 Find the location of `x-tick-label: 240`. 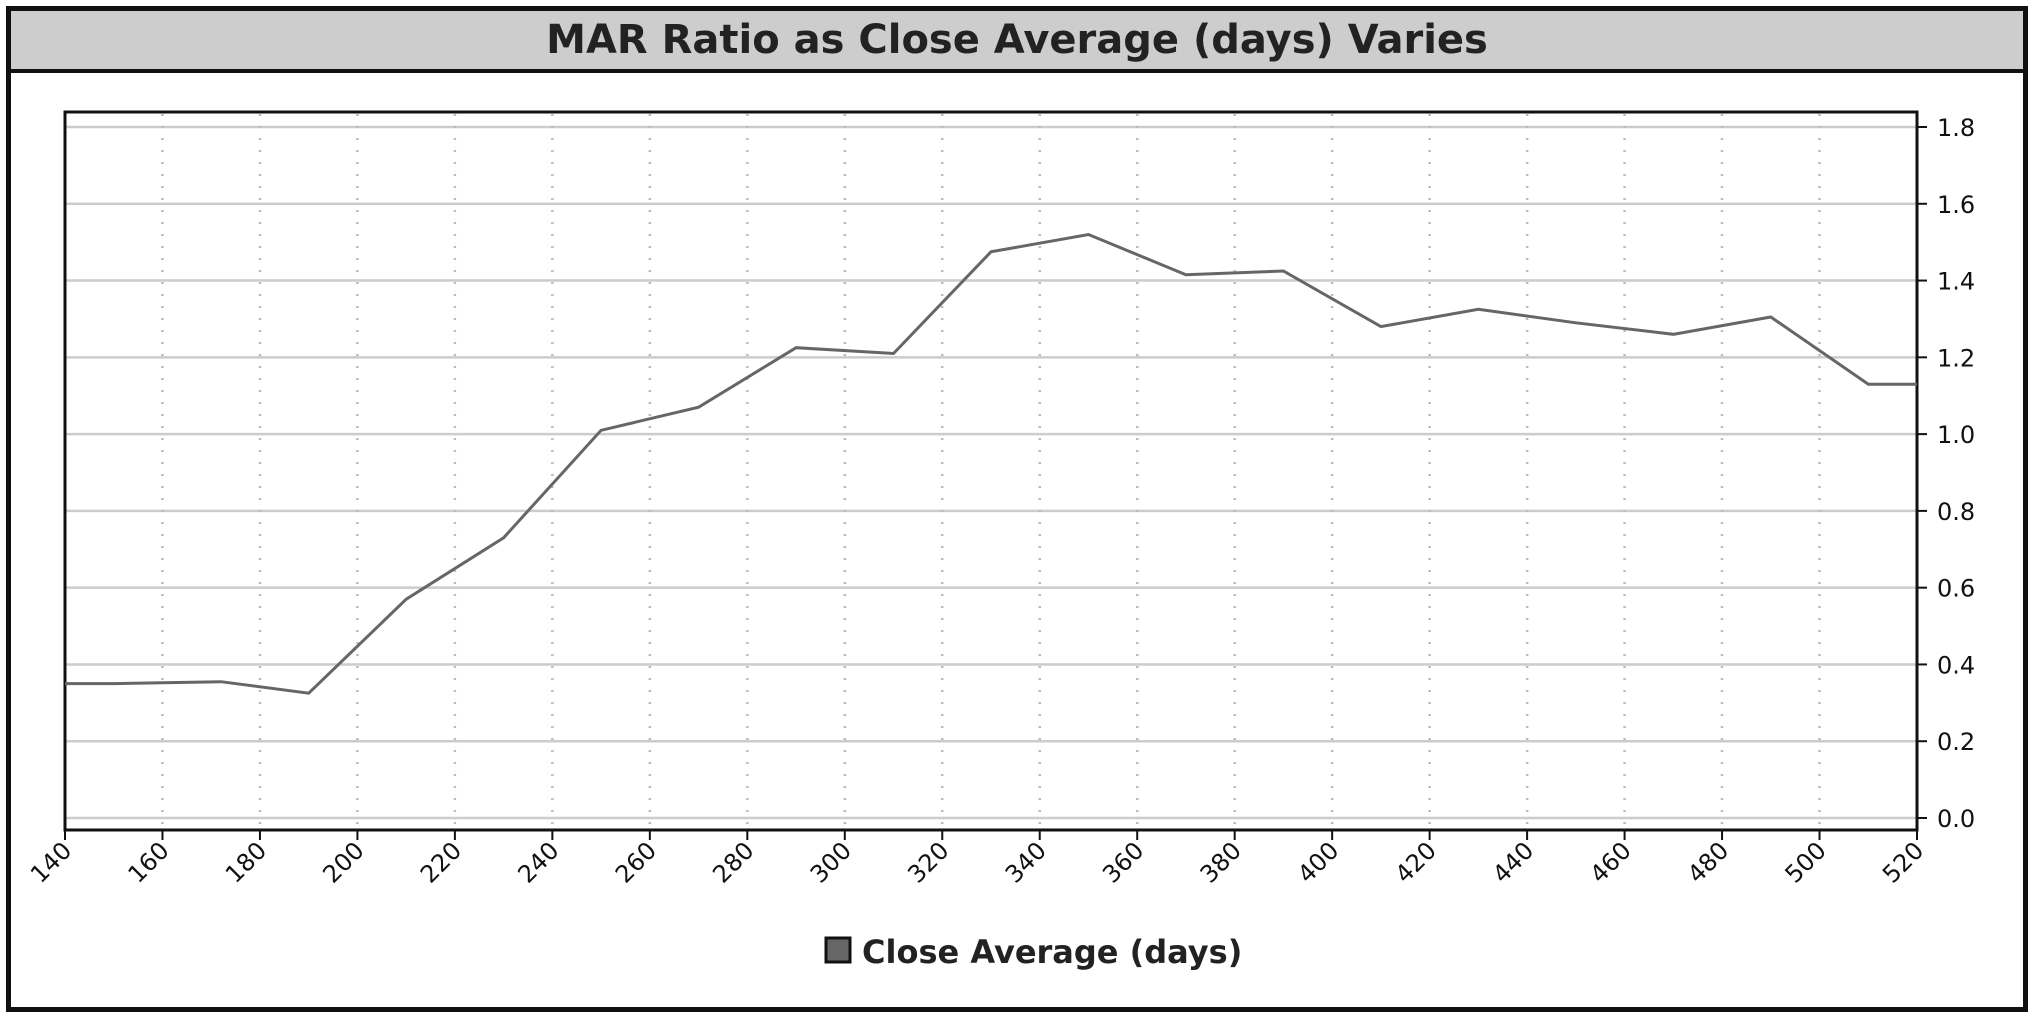

x-tick-label: 240 is located at coordinates (538, 862).